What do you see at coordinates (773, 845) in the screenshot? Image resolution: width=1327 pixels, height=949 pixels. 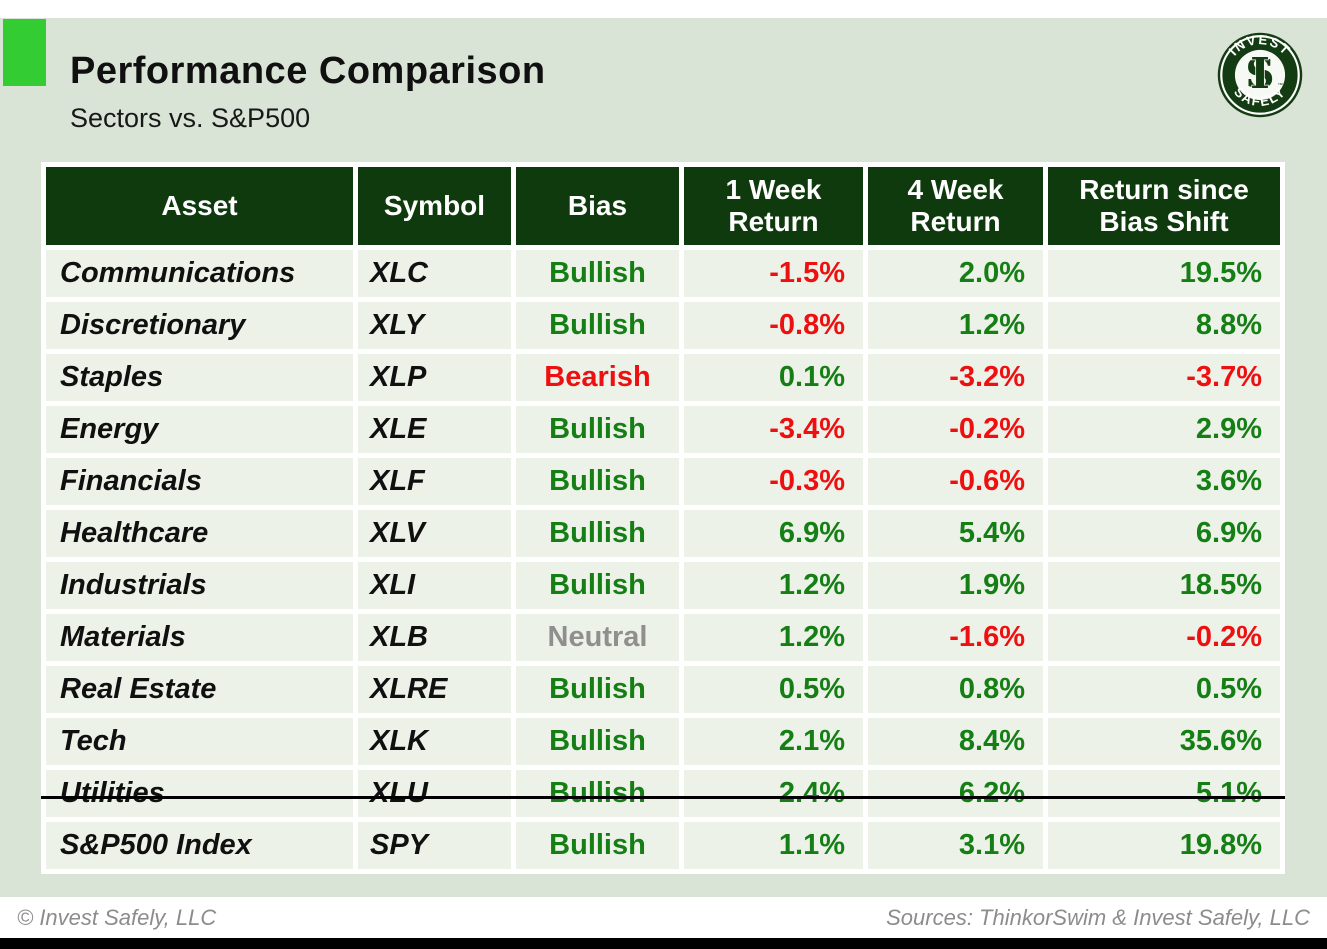 I see `week1-cell: 1.1%` at bounding box center [773, 845].